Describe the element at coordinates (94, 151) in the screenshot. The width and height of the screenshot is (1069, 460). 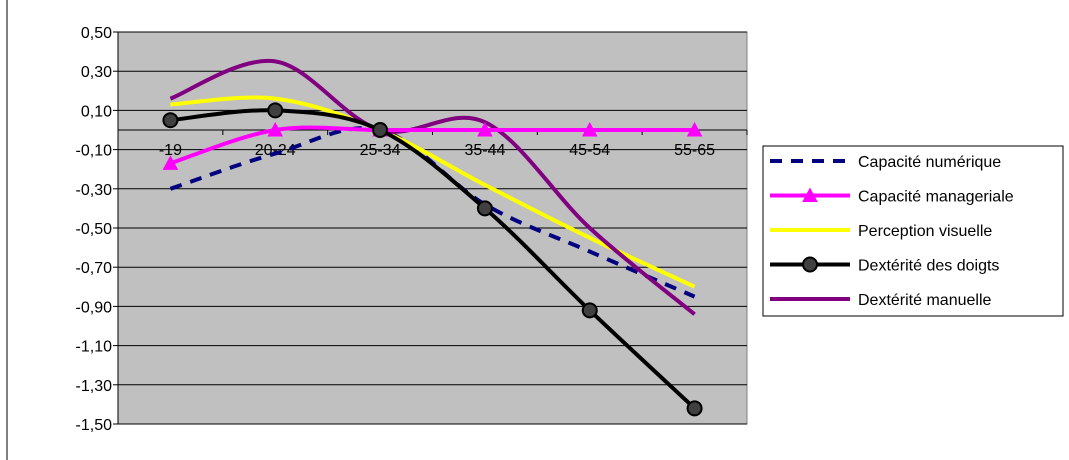
I see `y-tick-label: -0,10` at that location.